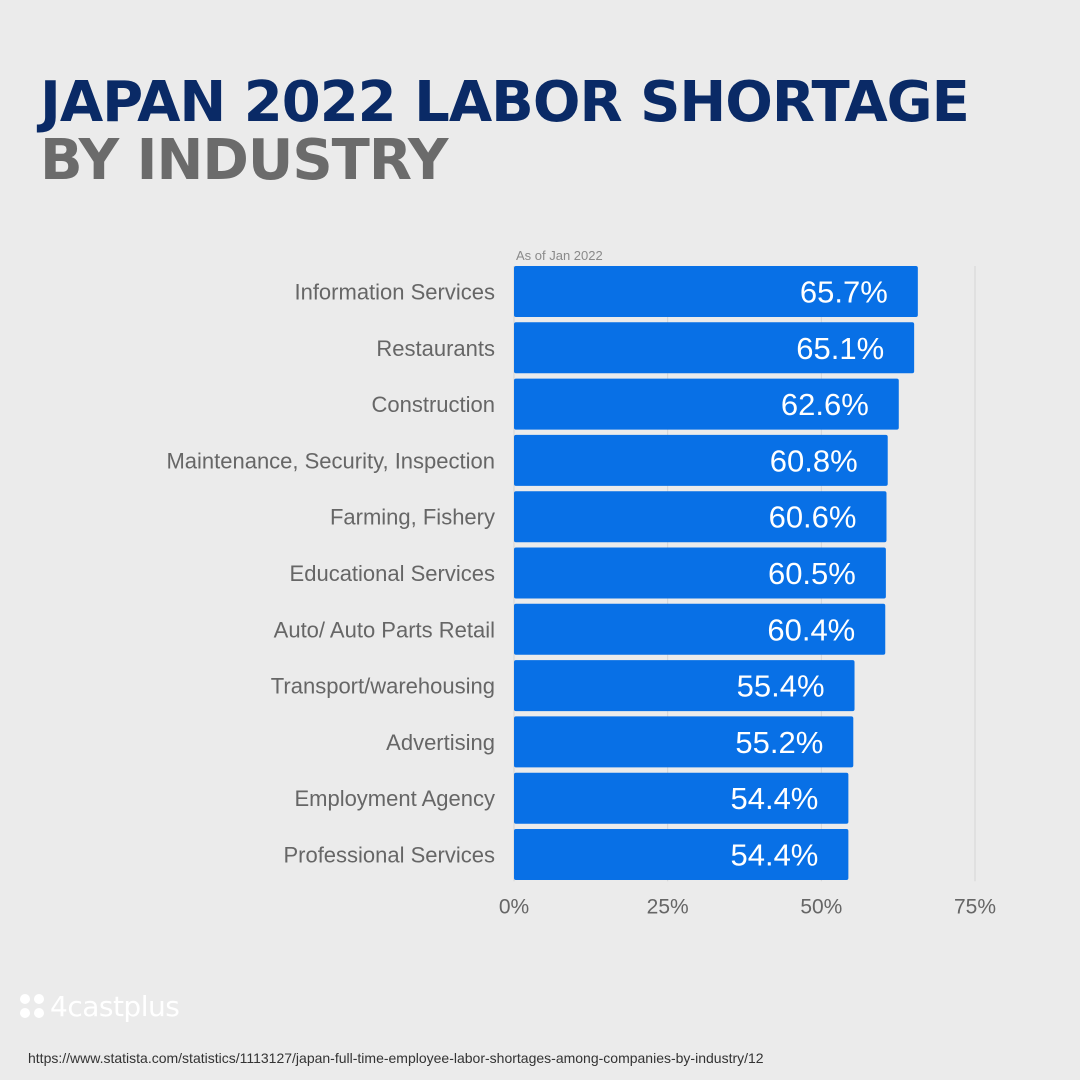 The height and width of the screenshot is (1080, 1080). What do you see at coordinates (392, 573) in the screenshot?
I see `category-label: Educational Services` at bounding box center [392, 573].